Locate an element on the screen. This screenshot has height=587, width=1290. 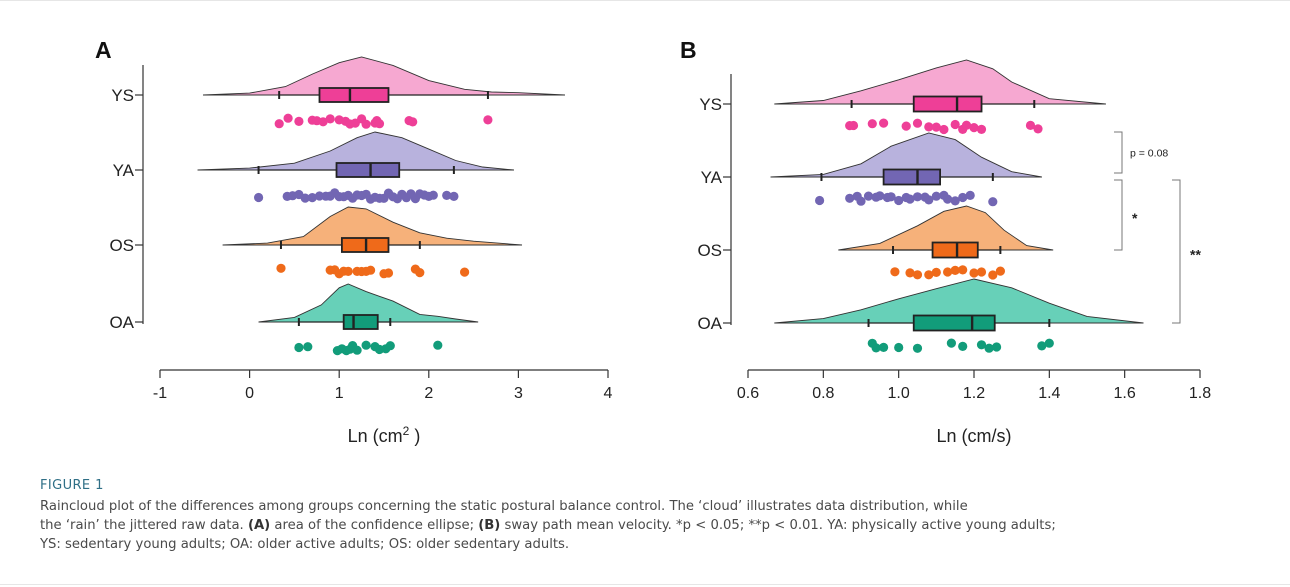
x-axis-label-superscript: 2 is located at coordinates (406, 431).